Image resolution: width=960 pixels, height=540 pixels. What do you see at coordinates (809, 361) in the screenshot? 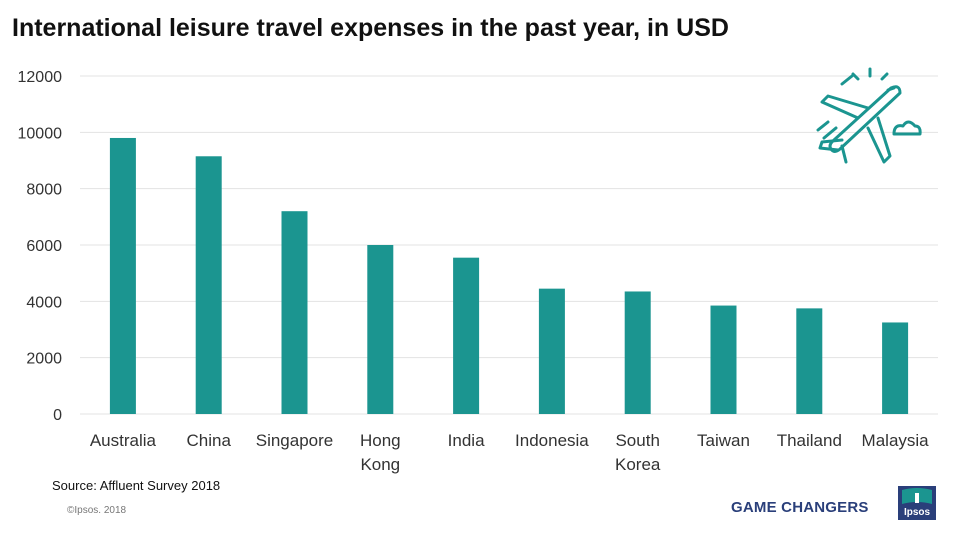
I see `bar-thailand` at bounding box center [809, 361].